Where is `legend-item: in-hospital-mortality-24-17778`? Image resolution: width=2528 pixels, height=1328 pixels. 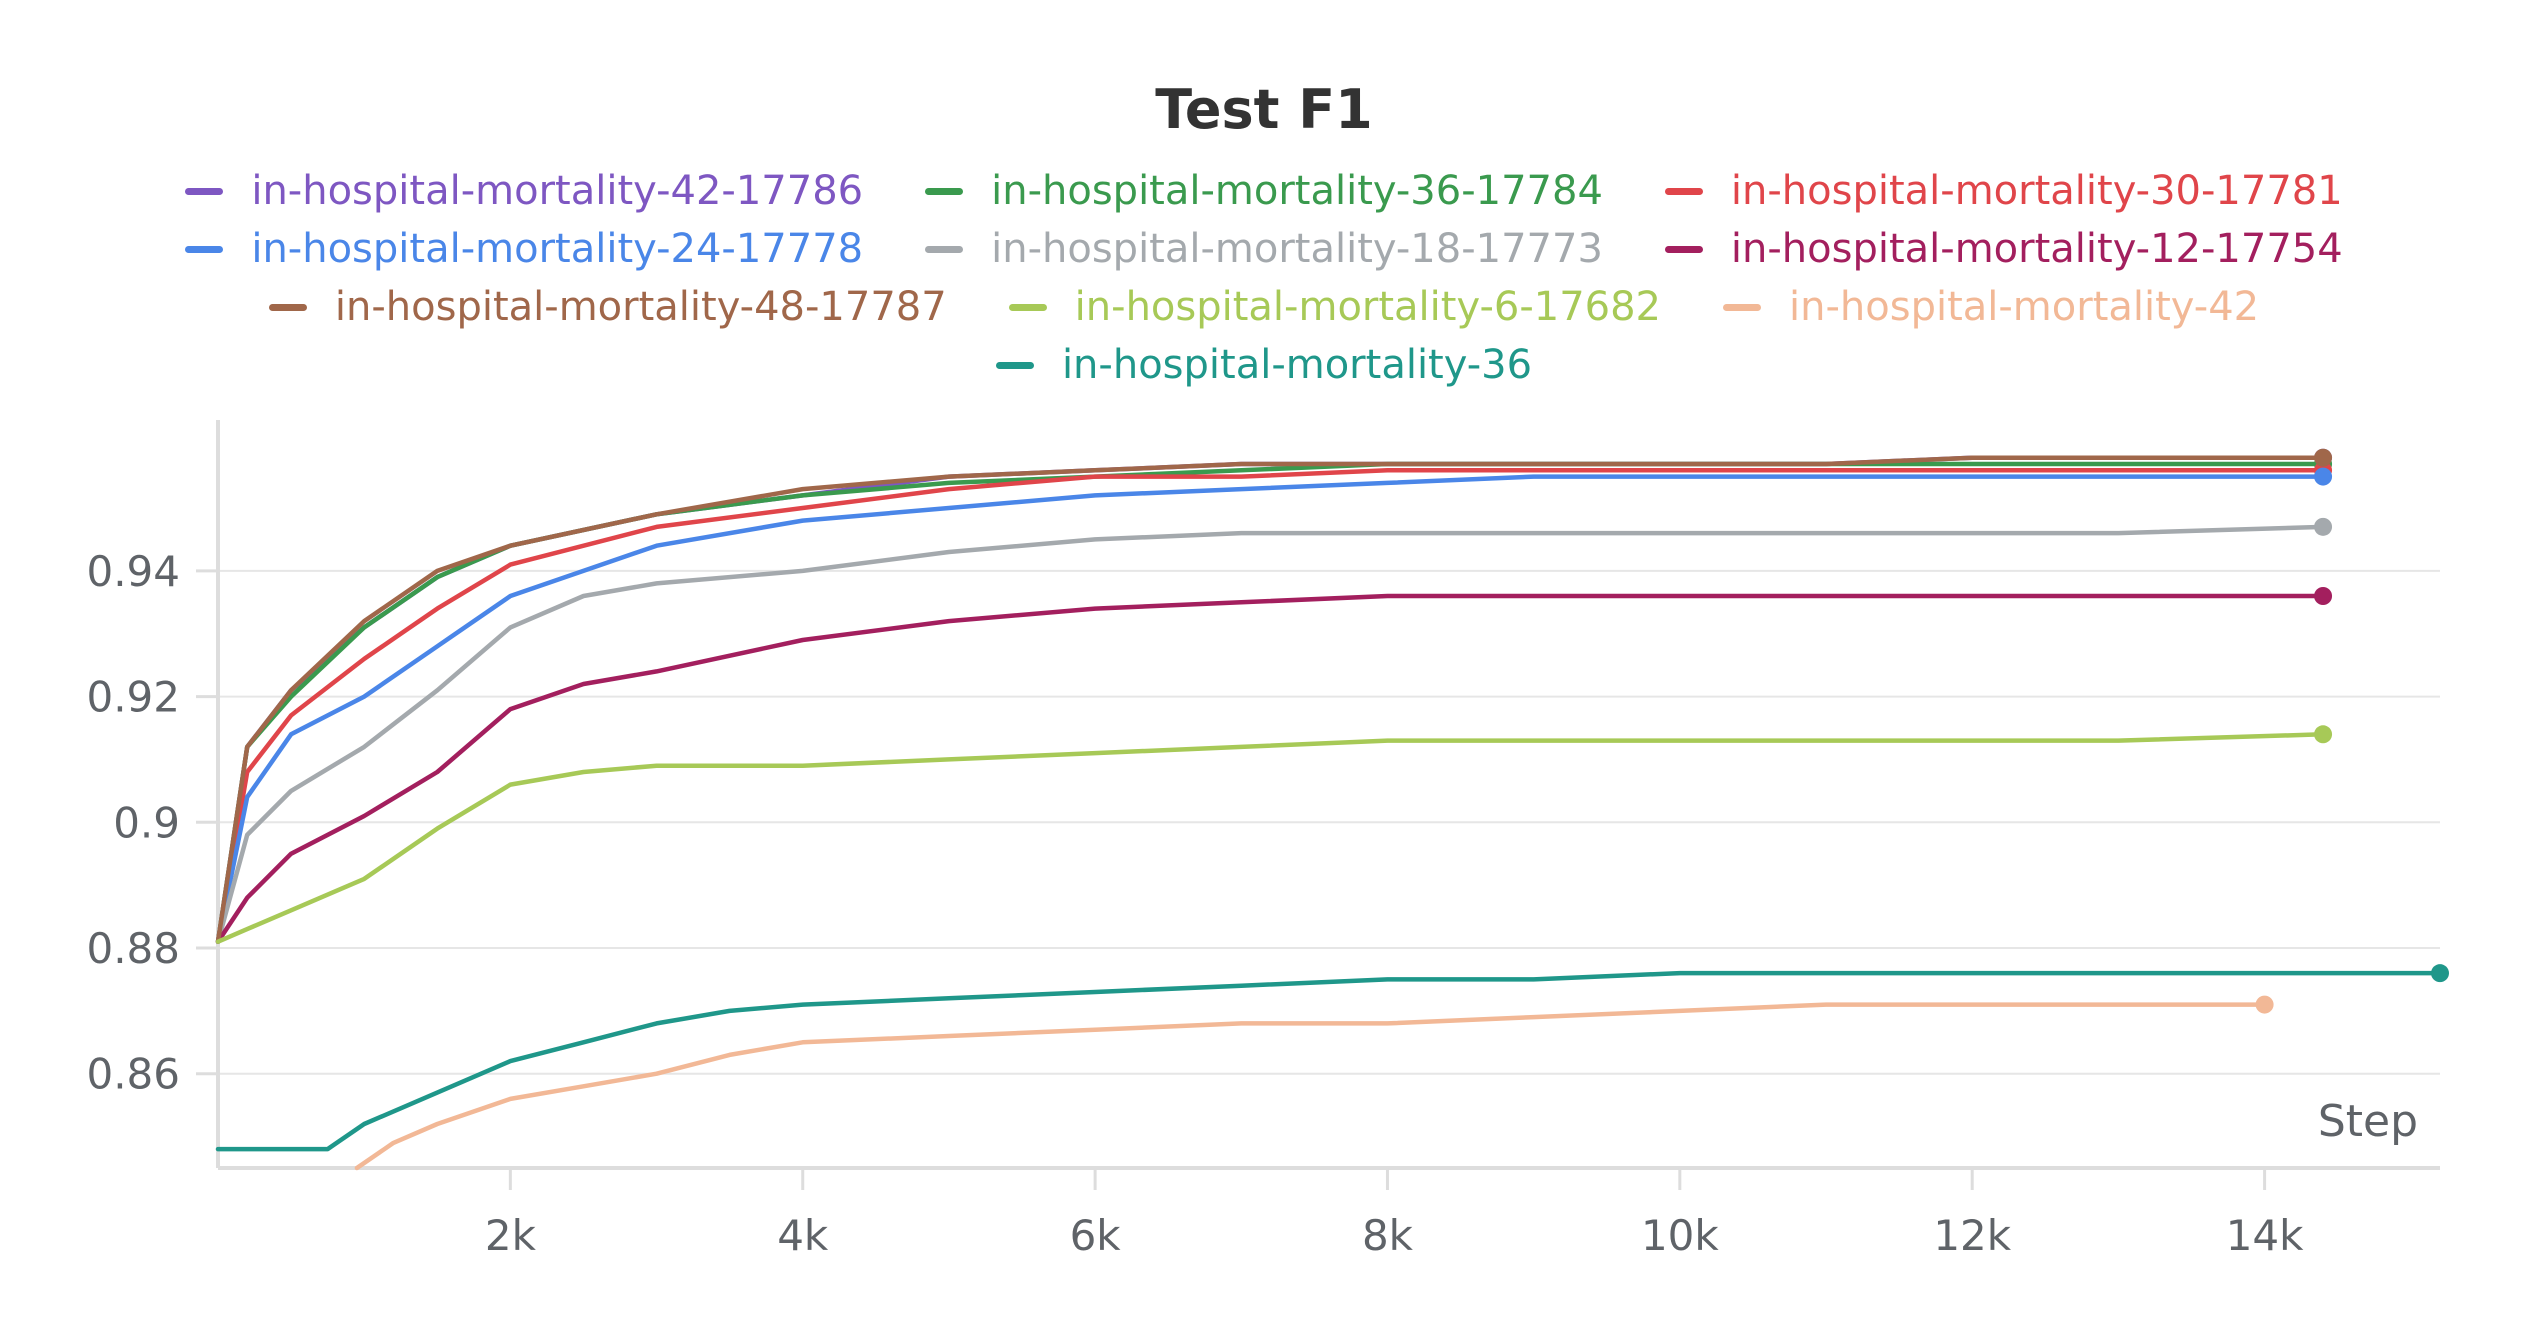 legend-item: in-hospital-mortality-24-17778 is located at coordinates (524, 249).